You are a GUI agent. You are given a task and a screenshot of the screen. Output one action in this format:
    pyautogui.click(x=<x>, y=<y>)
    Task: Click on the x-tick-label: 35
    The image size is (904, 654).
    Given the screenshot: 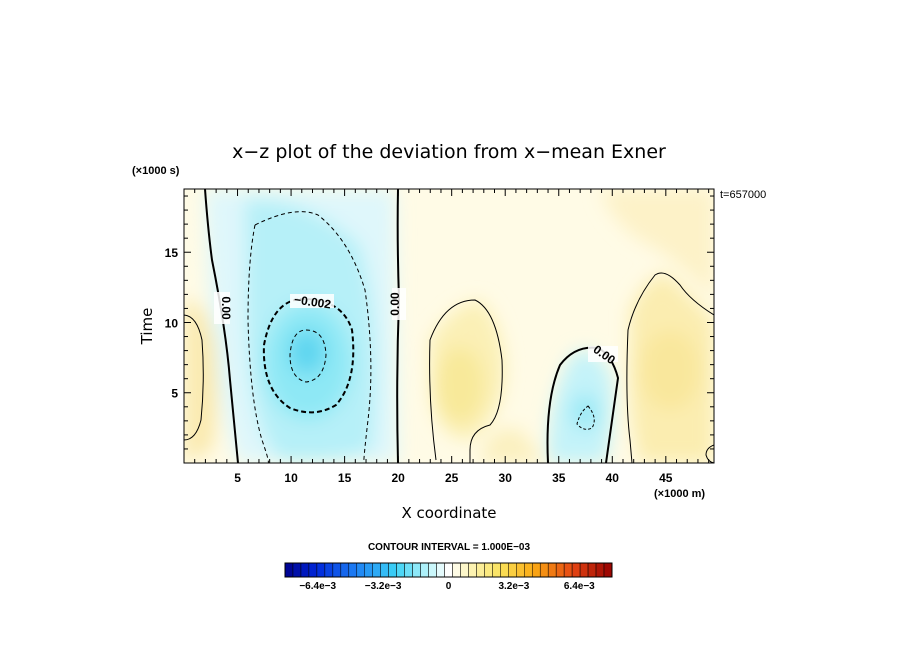 What is the action you would take?
    pyautogui.click(x=559, y=478)
    